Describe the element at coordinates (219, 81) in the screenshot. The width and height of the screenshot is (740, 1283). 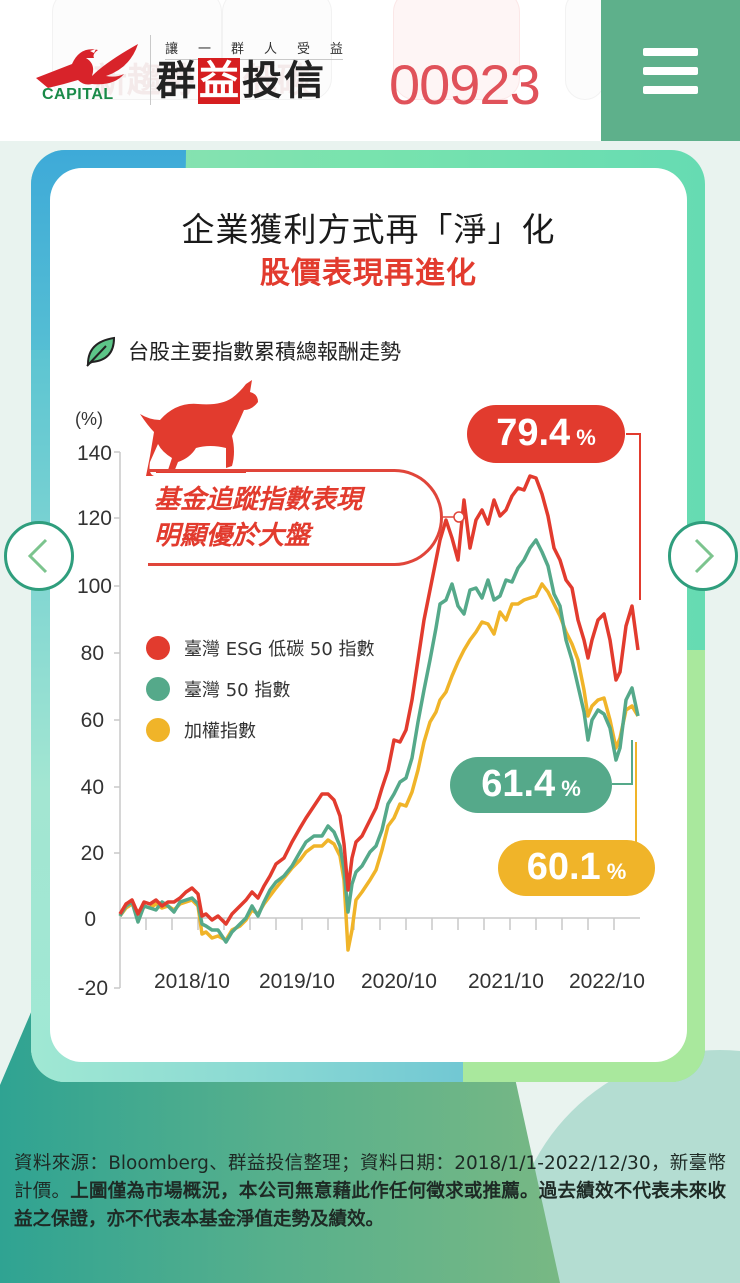
I see `brand-char-highlight: 益` at that location.